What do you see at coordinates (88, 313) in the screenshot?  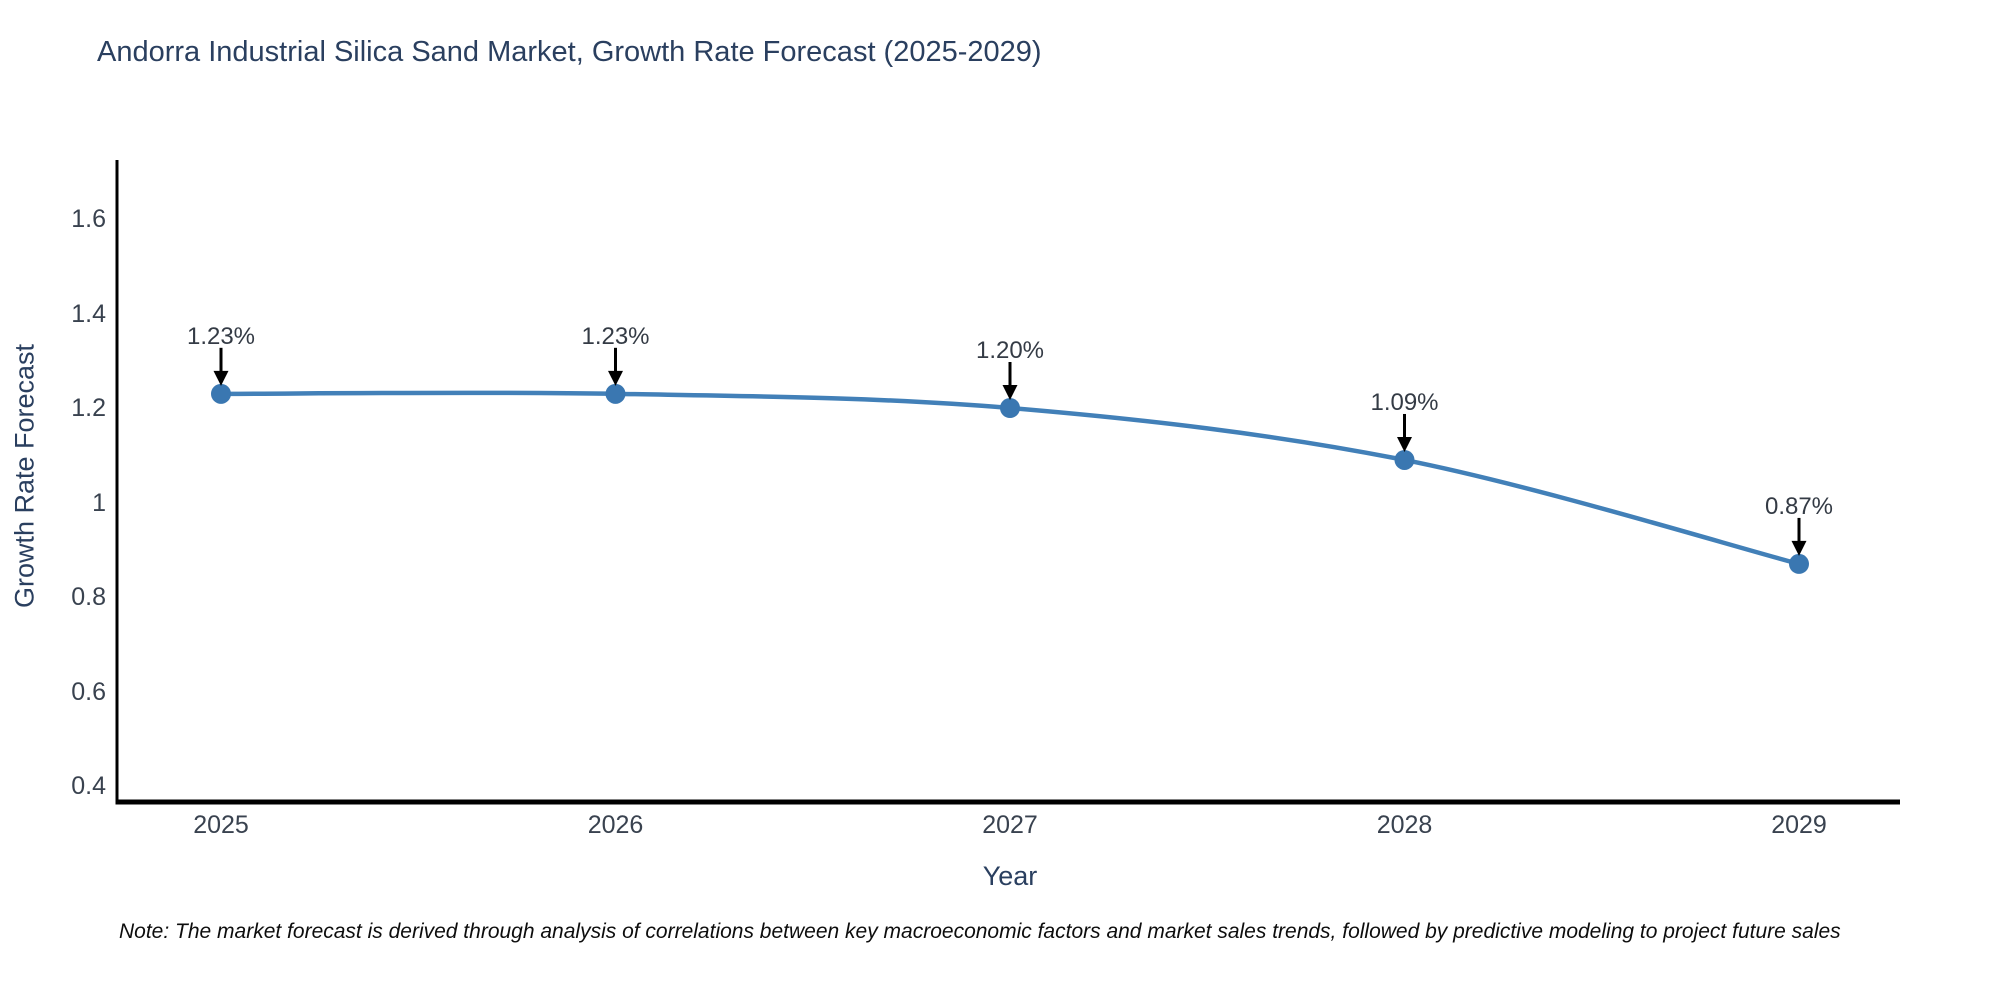 I see `y-tick-label: 1.4` at bounding box center [88, 313].